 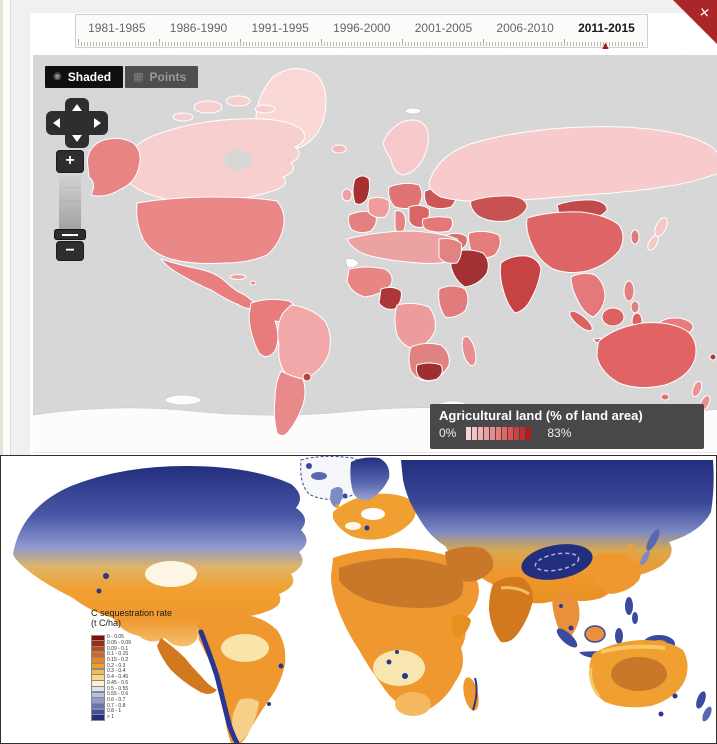 What do you see at coordinates (7, 227) in the screenshot?
I see `page-left-strip` at bounding box center [7, 227].